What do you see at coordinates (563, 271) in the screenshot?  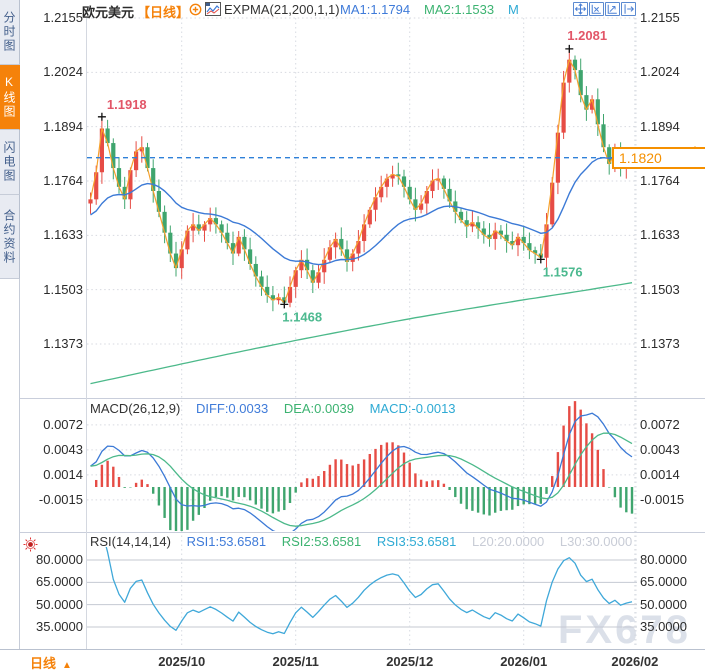 I see `svg-text: 1.1576` at bounding box center [563, 271].